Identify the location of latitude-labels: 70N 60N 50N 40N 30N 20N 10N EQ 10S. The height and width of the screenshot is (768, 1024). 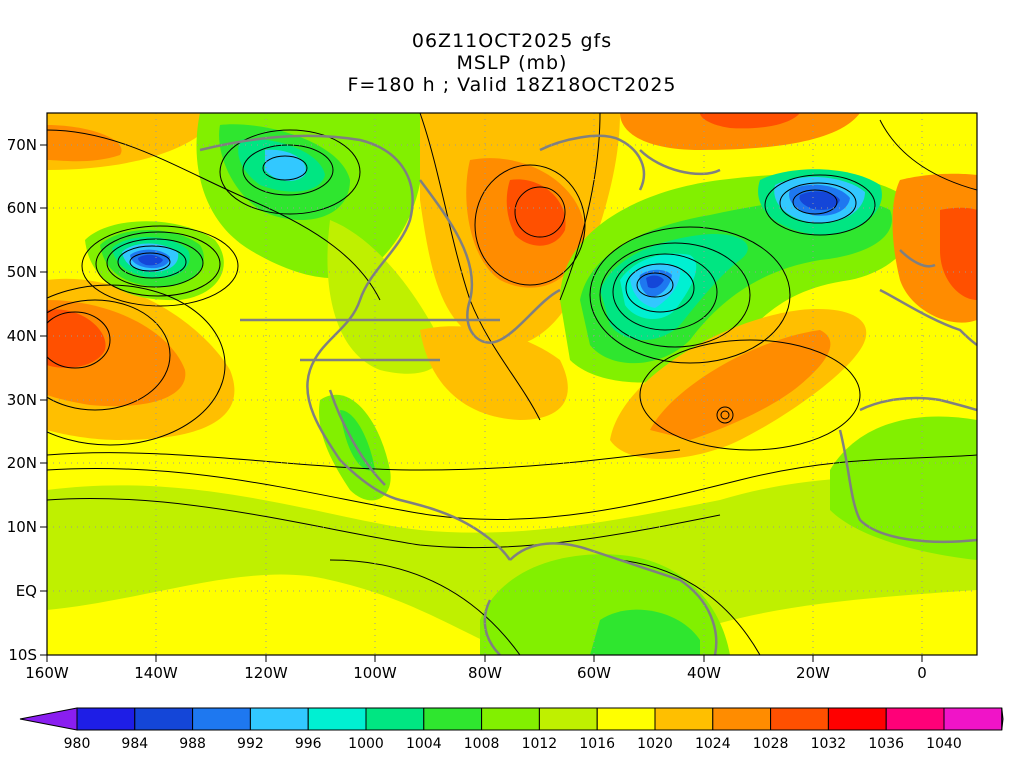
(22, 400).